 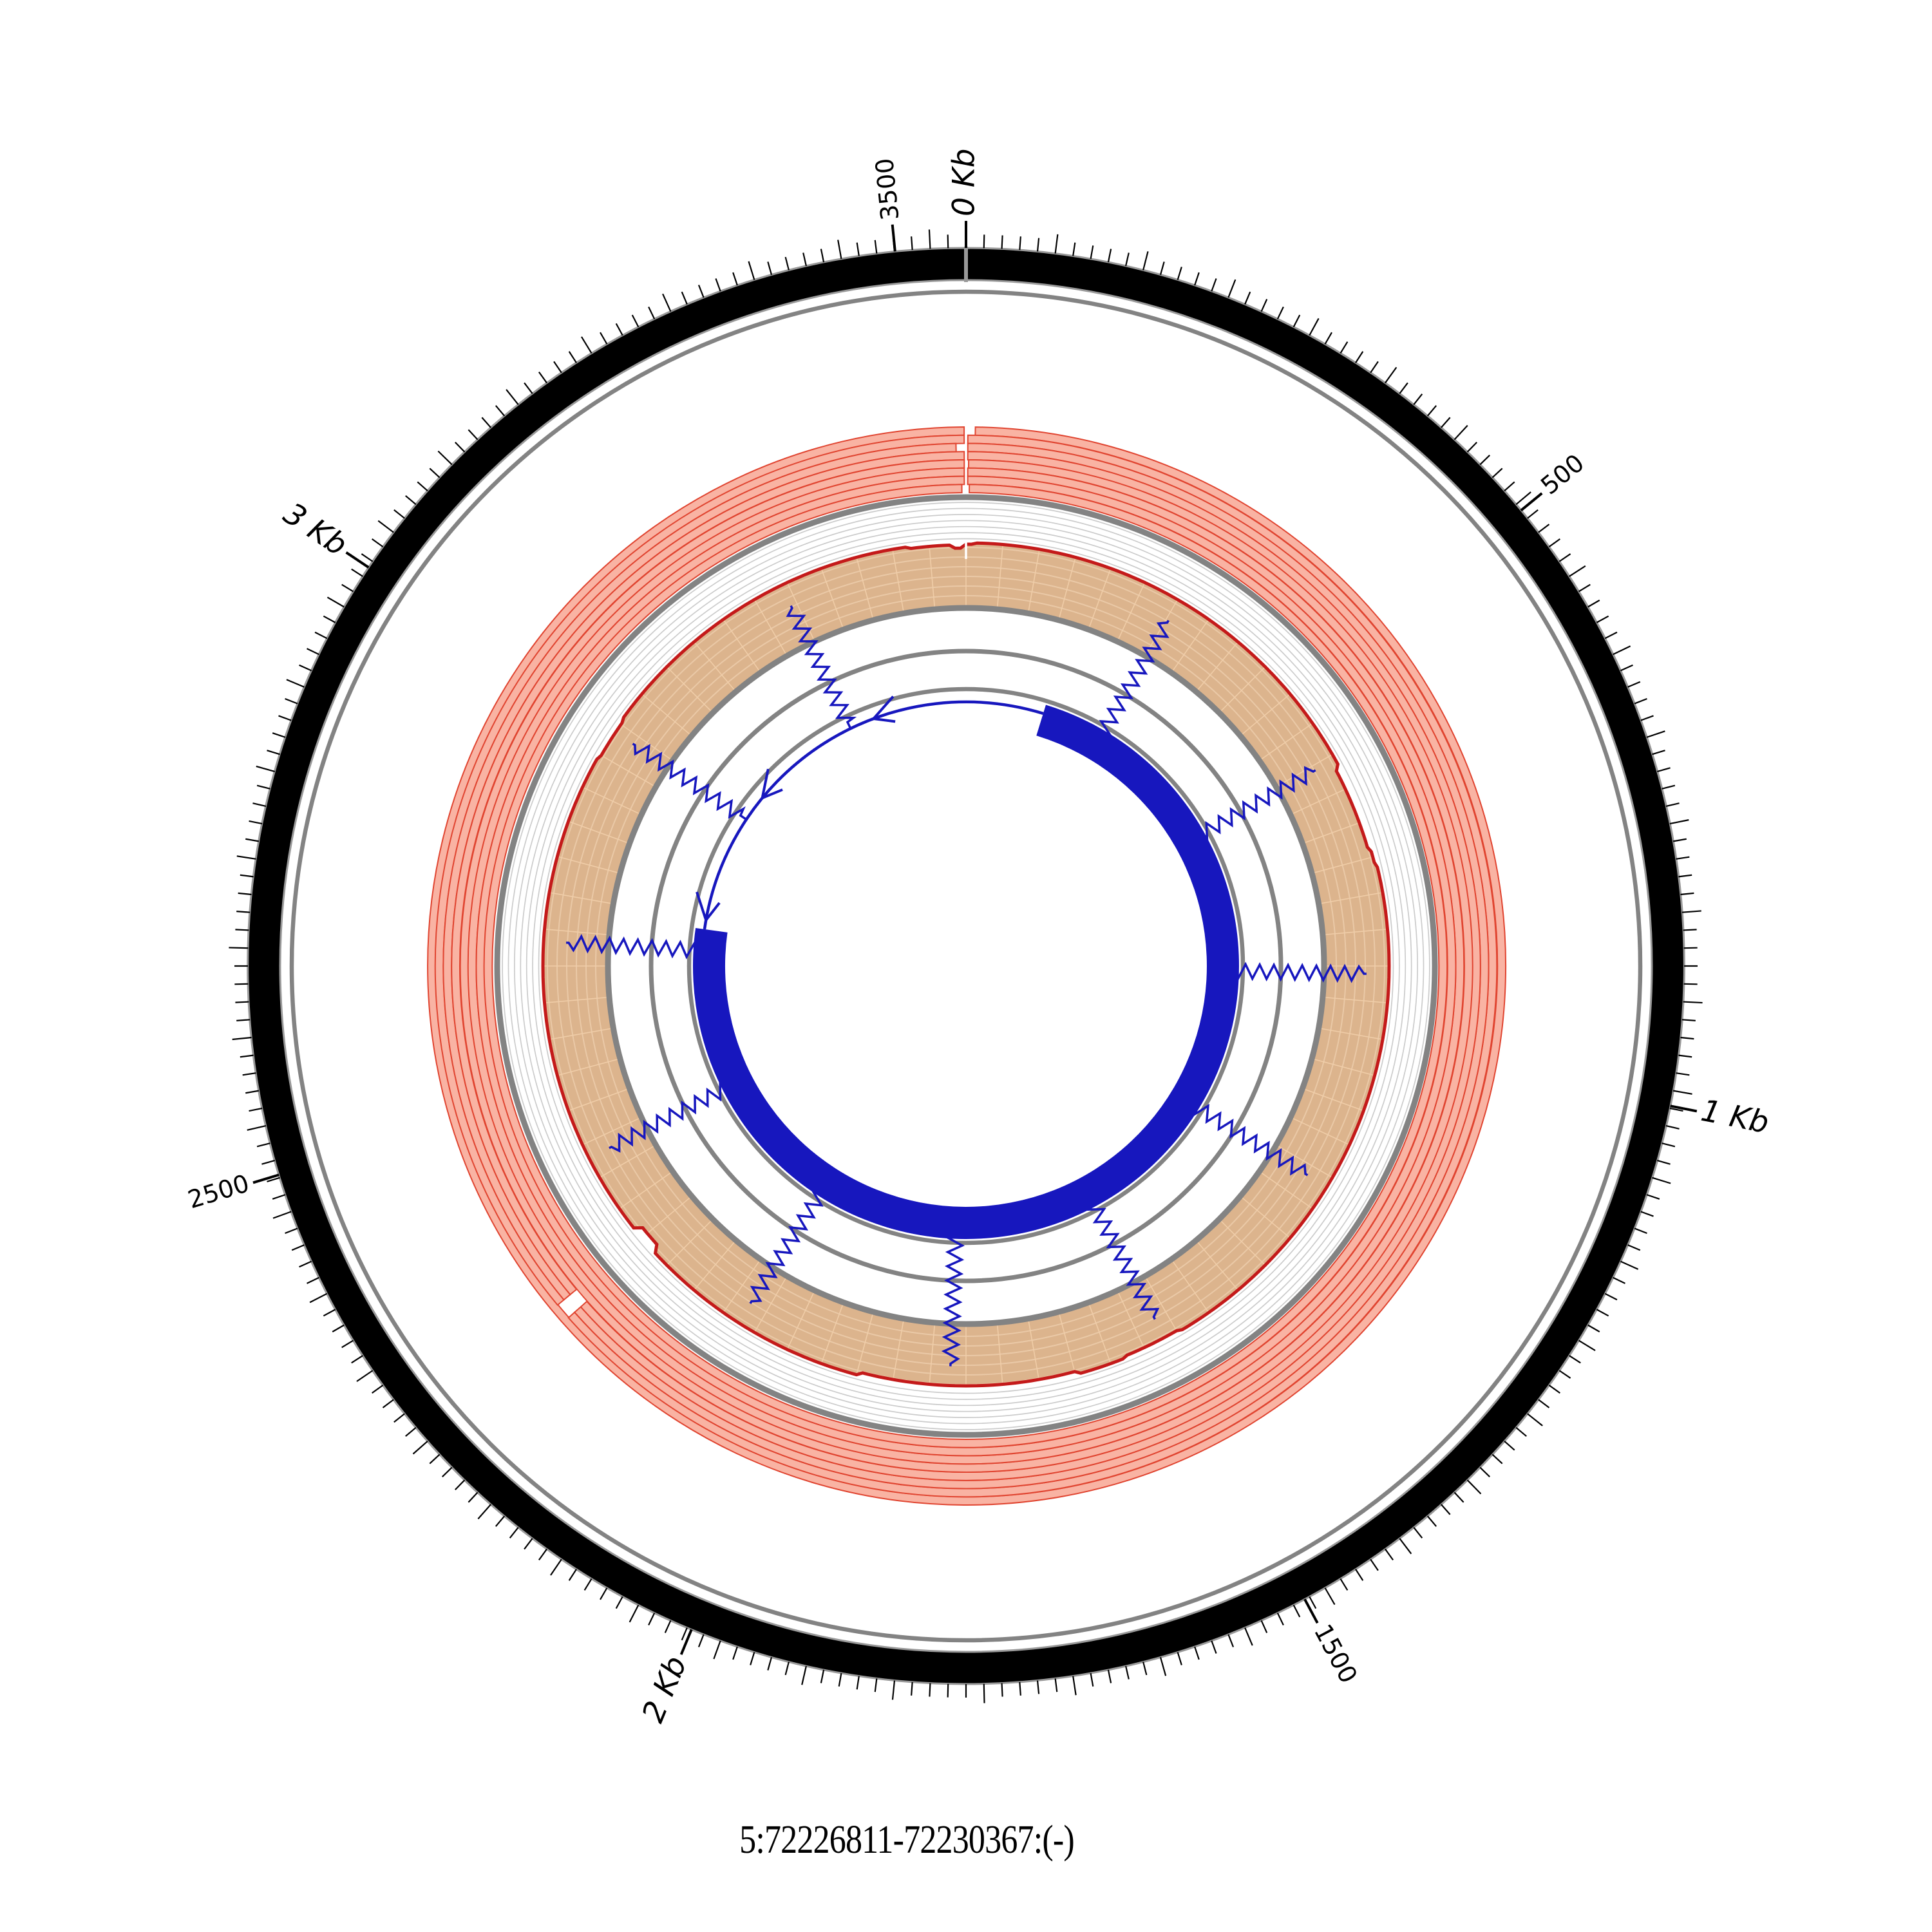 I want to click on transcript-track, so click(x=966, y=968).